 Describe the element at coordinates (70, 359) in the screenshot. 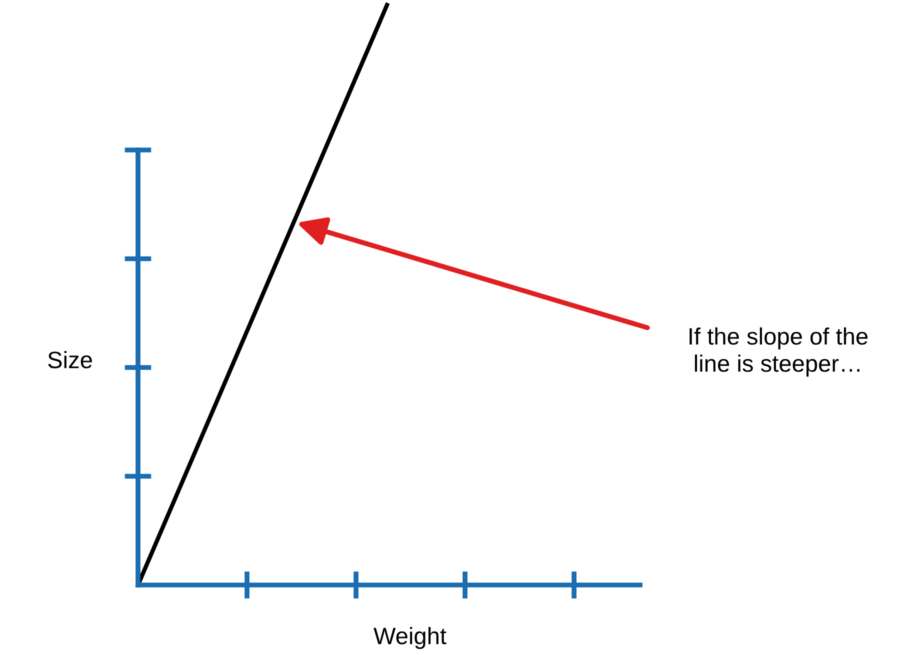

I see `y-axis-title: Size` at that location.